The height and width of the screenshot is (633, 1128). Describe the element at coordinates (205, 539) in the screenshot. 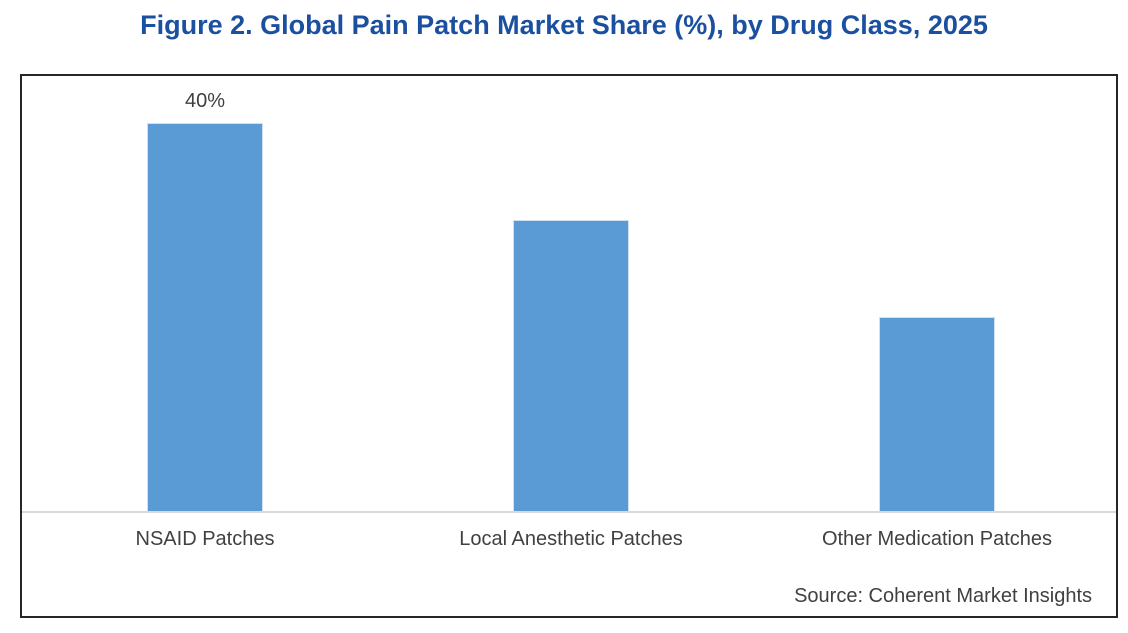

I see `category-label-nsaid-patches: NSAID Patches` at that location.